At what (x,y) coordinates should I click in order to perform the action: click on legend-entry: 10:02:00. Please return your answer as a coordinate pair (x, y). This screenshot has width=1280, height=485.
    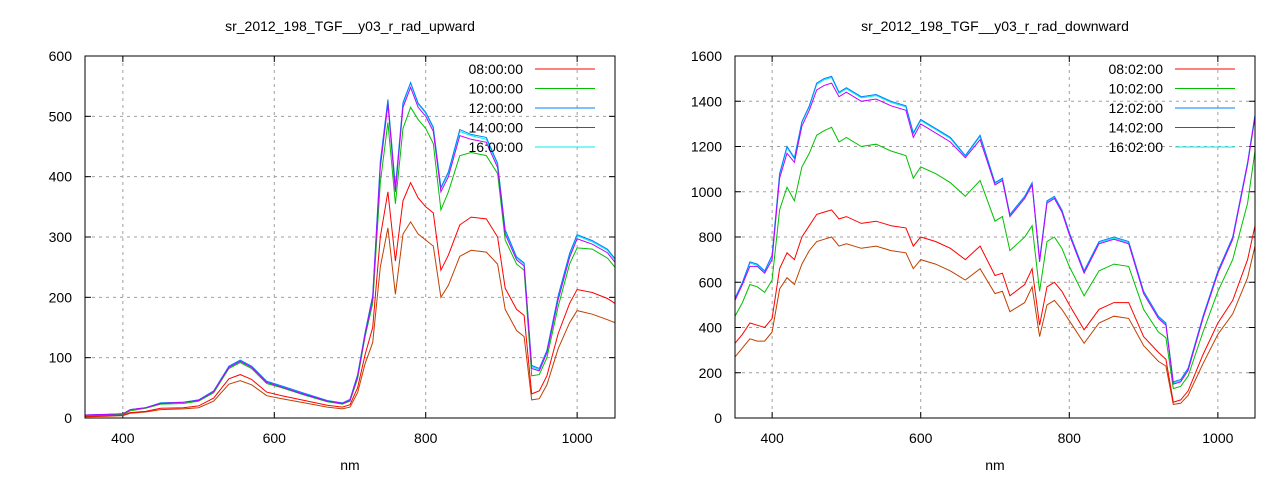
    Looking at the image, I should click on (1172, 89).